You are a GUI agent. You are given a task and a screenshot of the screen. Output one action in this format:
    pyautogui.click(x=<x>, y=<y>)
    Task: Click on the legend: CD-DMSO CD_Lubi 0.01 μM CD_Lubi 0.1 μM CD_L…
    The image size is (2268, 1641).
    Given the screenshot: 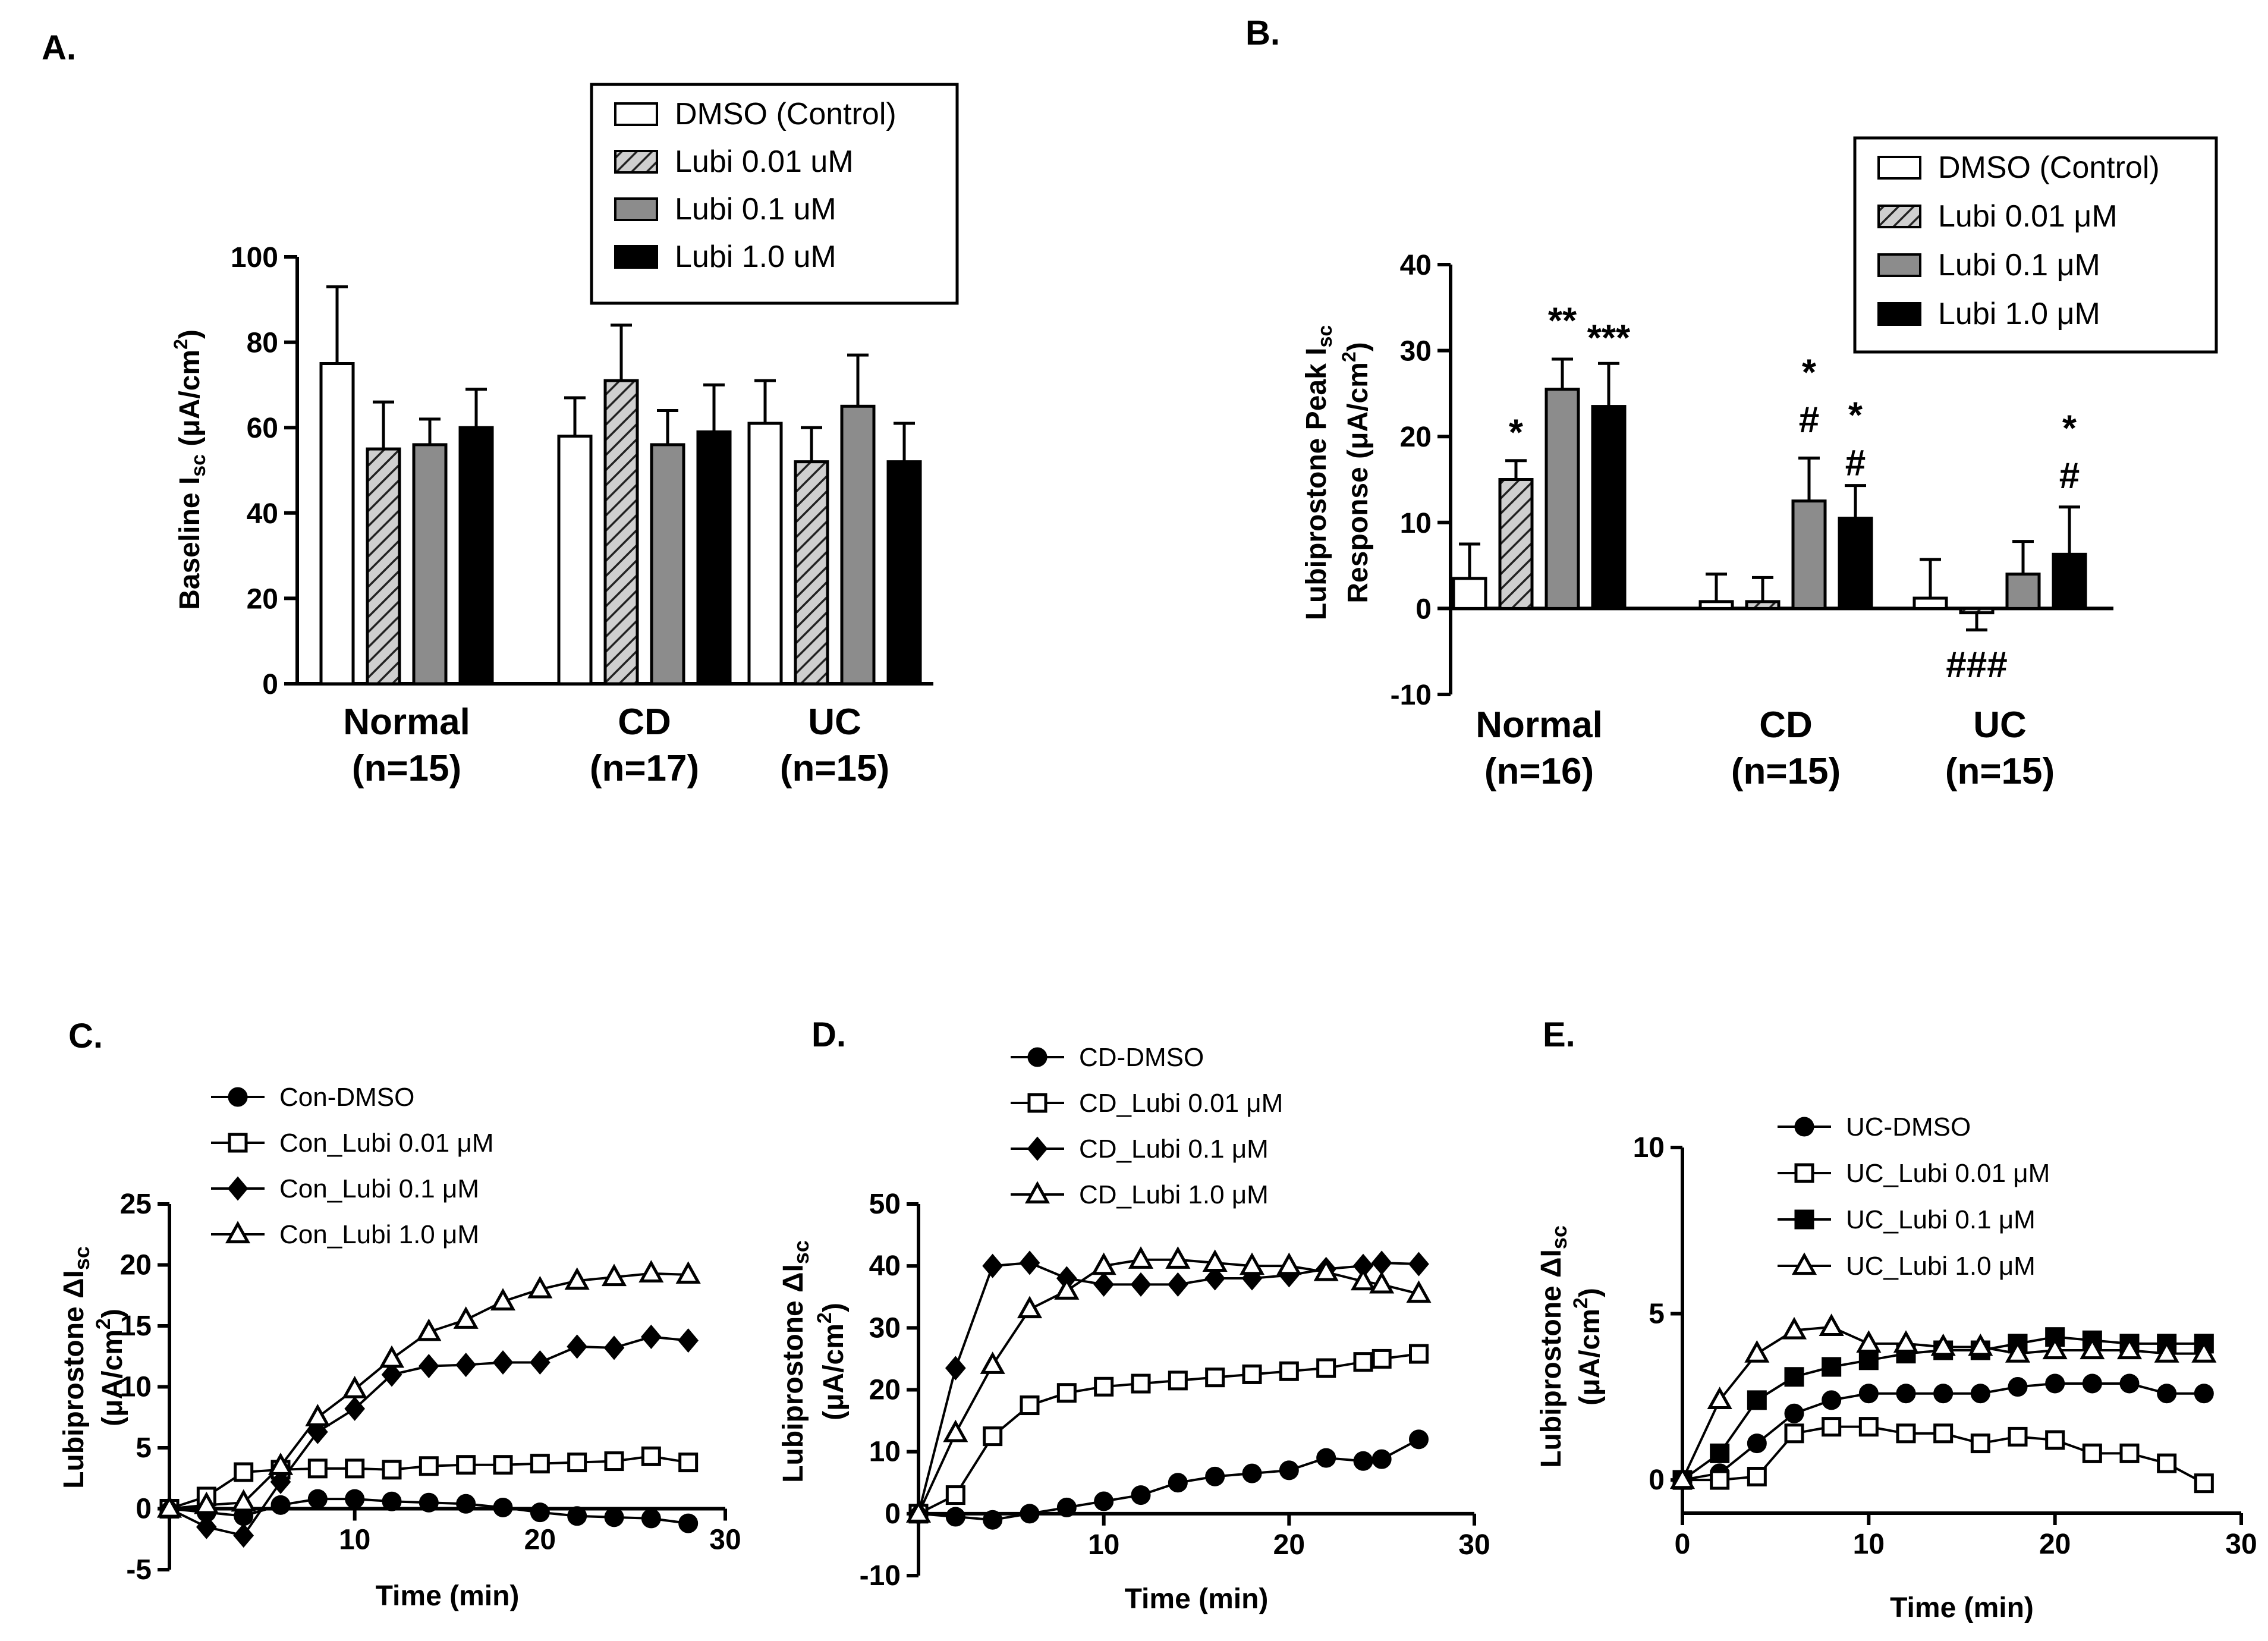 What is the action you would take?
    pyautogui.click(x=1147, y=1126)
    